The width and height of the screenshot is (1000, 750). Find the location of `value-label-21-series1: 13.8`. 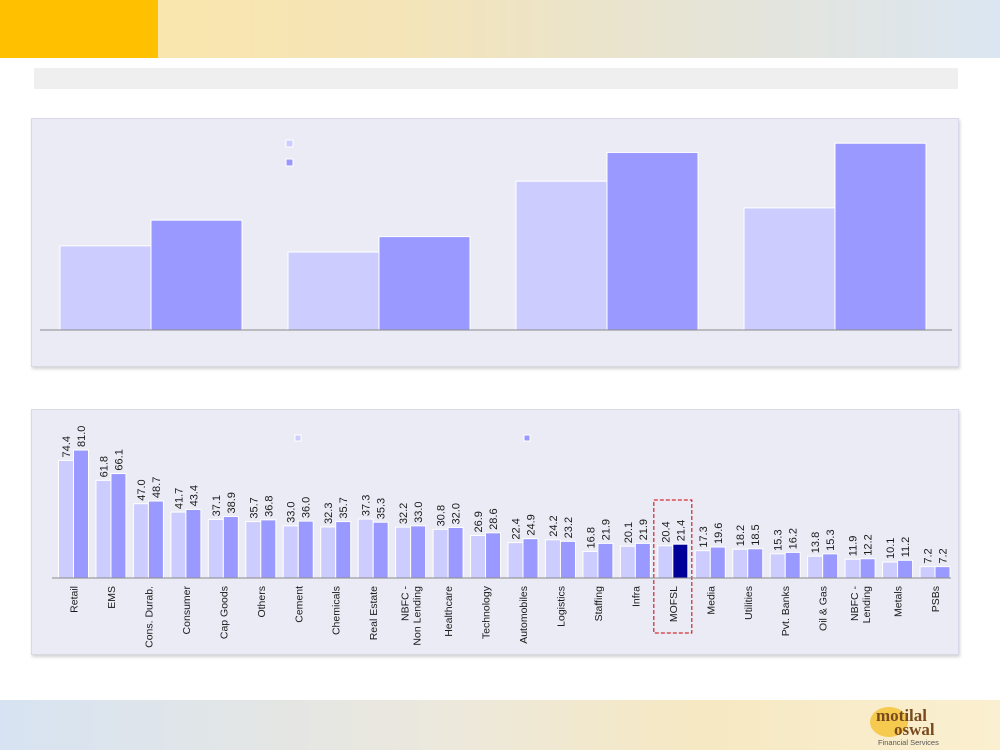

value-label-21-series1: 13.8 is located at coordinates (816, 542).